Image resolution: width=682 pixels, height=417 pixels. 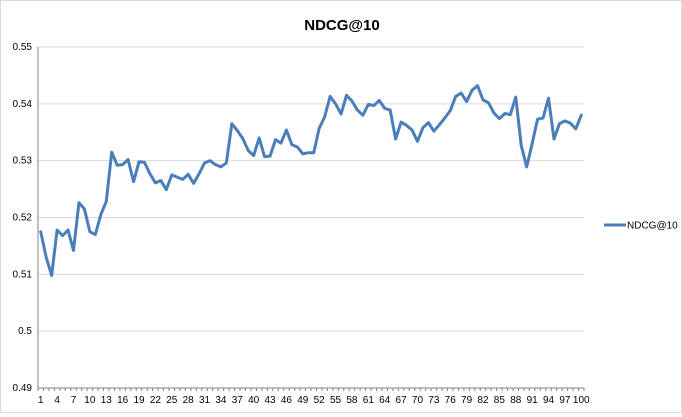 What do you see at coordinates (156, 400) in the screenshot?
I see `x-tick-label: 22` at bounding box center [156, 400].